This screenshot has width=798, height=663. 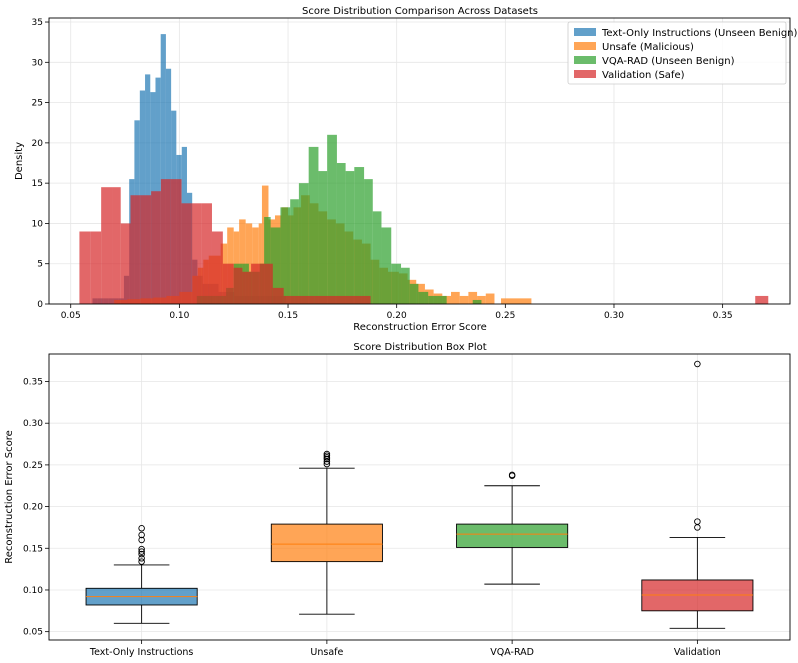 I want to click on histogram-y-ticks: 0 5 10 15 20 25 30 35, so click(x=40, y=164).